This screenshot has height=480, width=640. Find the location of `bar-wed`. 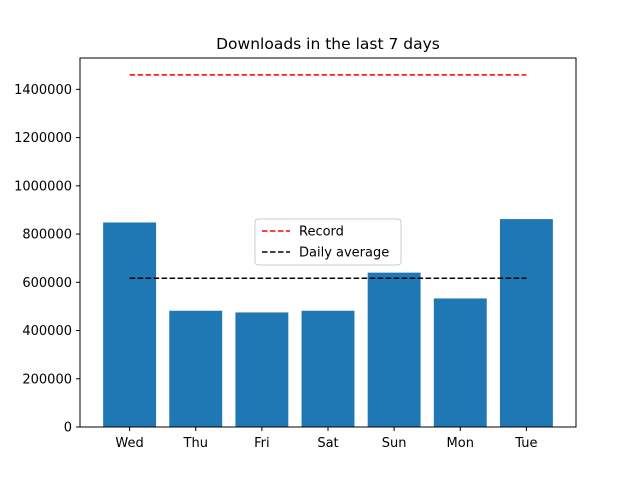

bar-wed is located at coordinates (130, 324).